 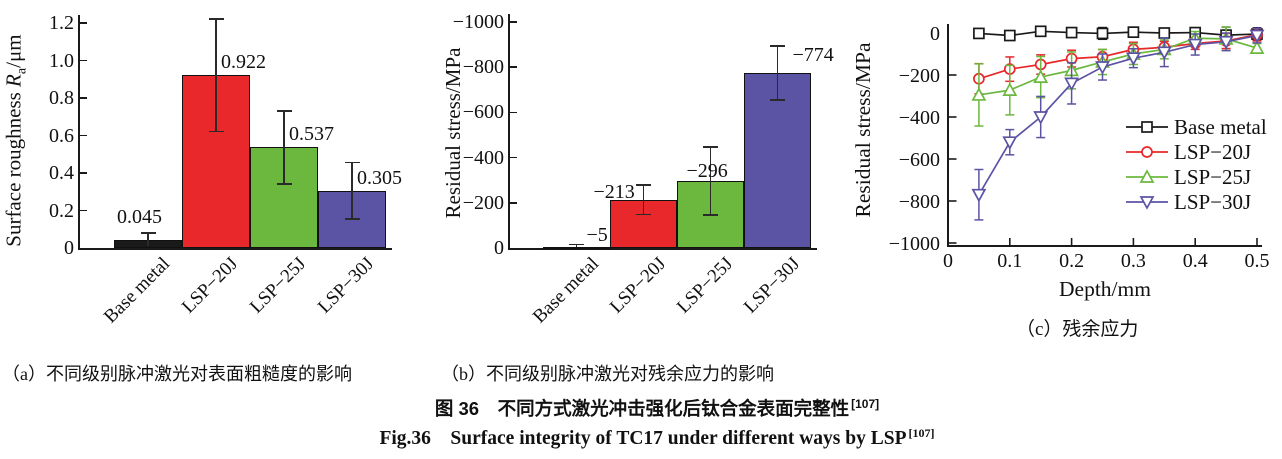 What do you see at coordinates (863, 129) in the screenshot?
I see `y-axis-label-c: Residual stress/MPa` at bounding box center [863, 129].